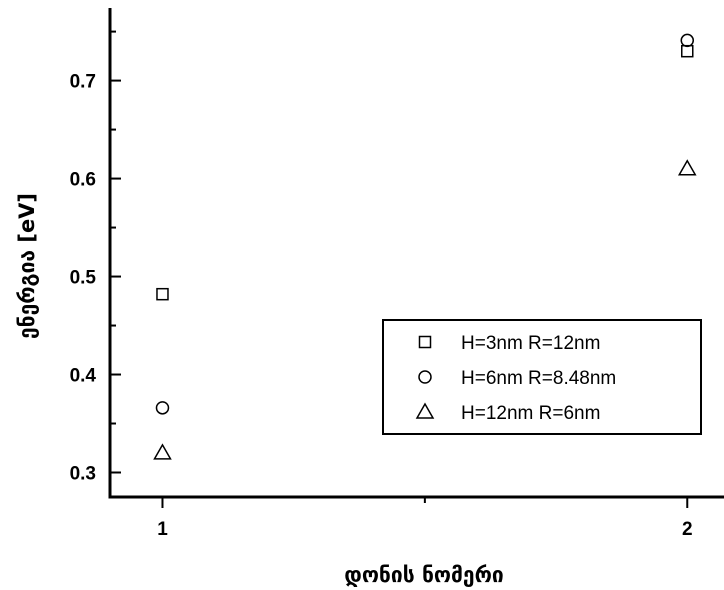 The height and width of the screenshot is (590, 724). What do you see at coordinates (83, 278) in the screenshot?
I see `y-tick-label: 0.5` at bounding box center [83, 278].